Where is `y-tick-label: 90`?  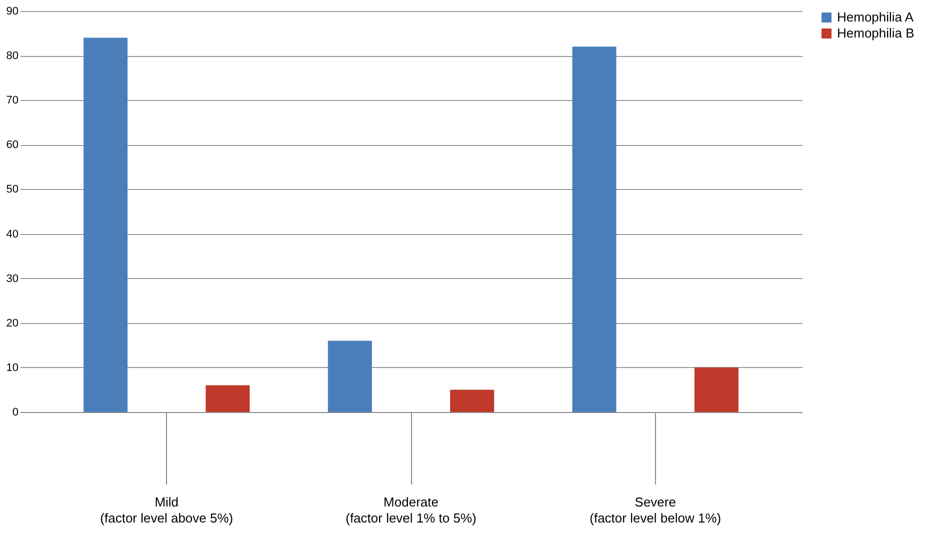
y-tick-label: 90 is located at coordinates (12, 12).